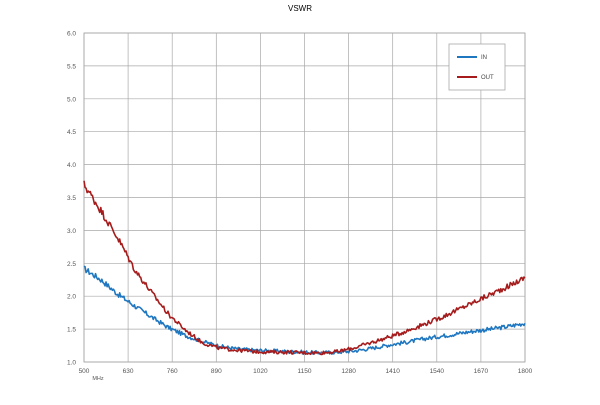 Image resolution: width=600 pixels, height=405 pixels. What do you see at coordinates (525, 371) in the screenshot?
I see `x-tick-label: 1800` at bounding box center [525, 371].